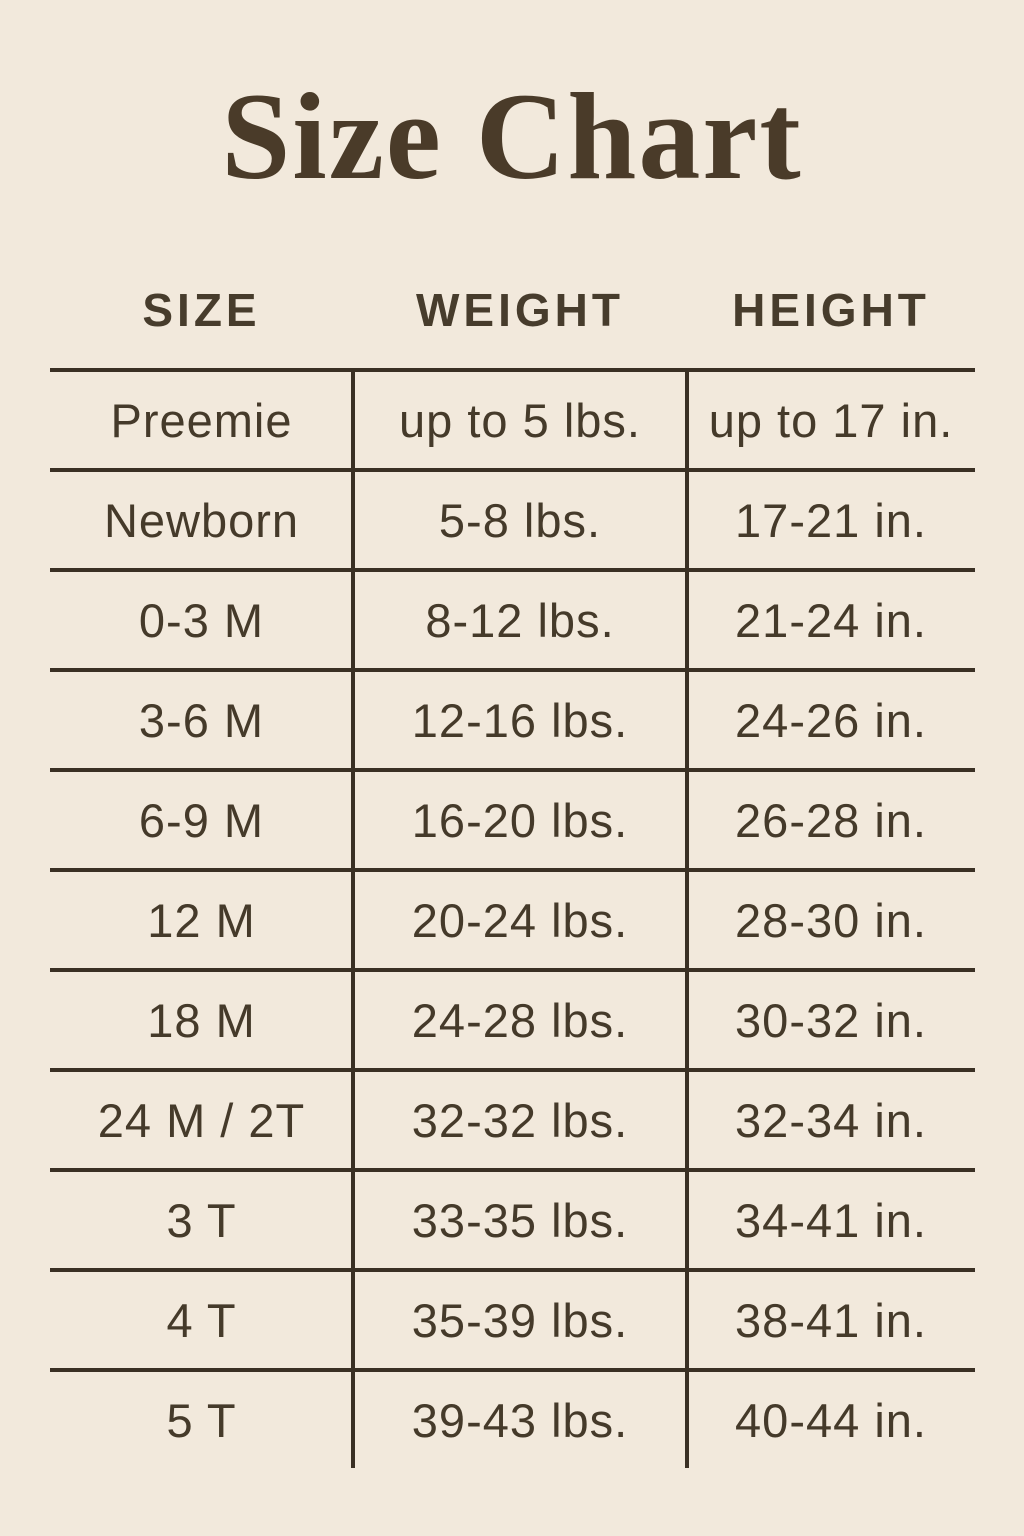 Image resolution: width=1024 pixels, height=1536 pixels. I want to click on weight-cell: 24-28 lbs., so click(520, 1020).